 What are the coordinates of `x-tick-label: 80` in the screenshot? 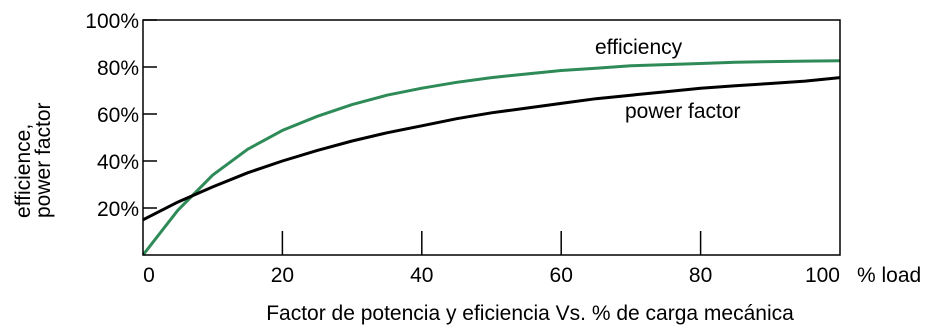 It's located at (700, 275).